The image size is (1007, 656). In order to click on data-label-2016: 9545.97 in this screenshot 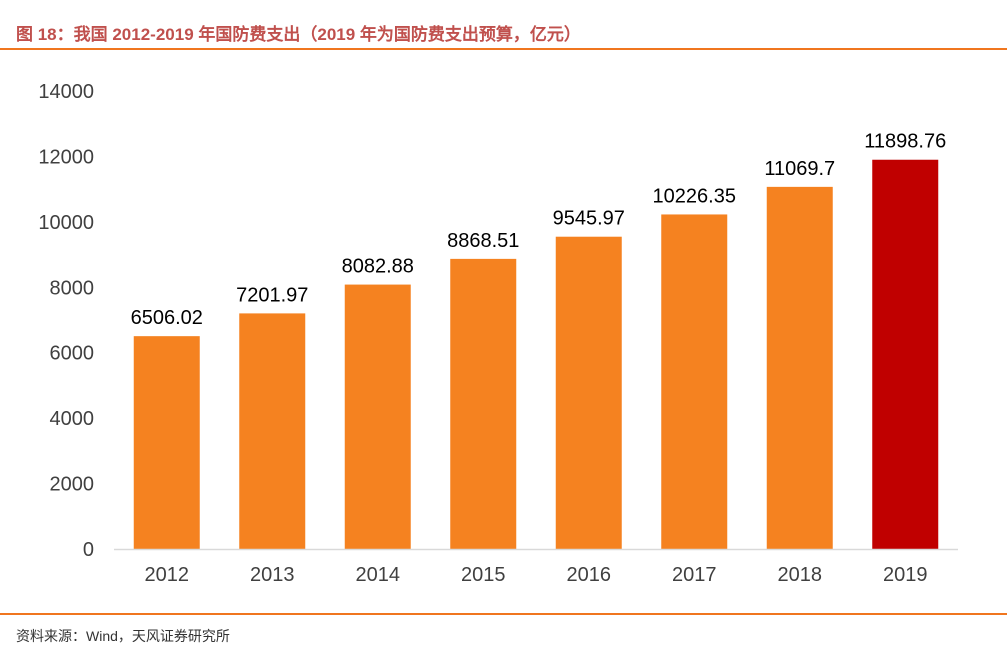, I will do `click(589, 219)`.